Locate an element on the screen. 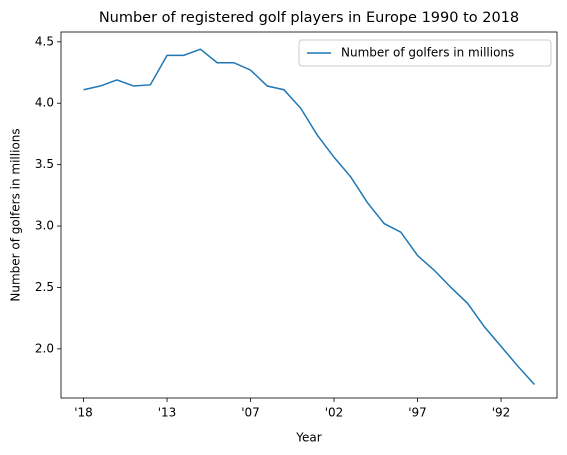 This screenshot has height=455, width=567. legend-label: Number of golfers in millions is located at coordinates (427, 53).